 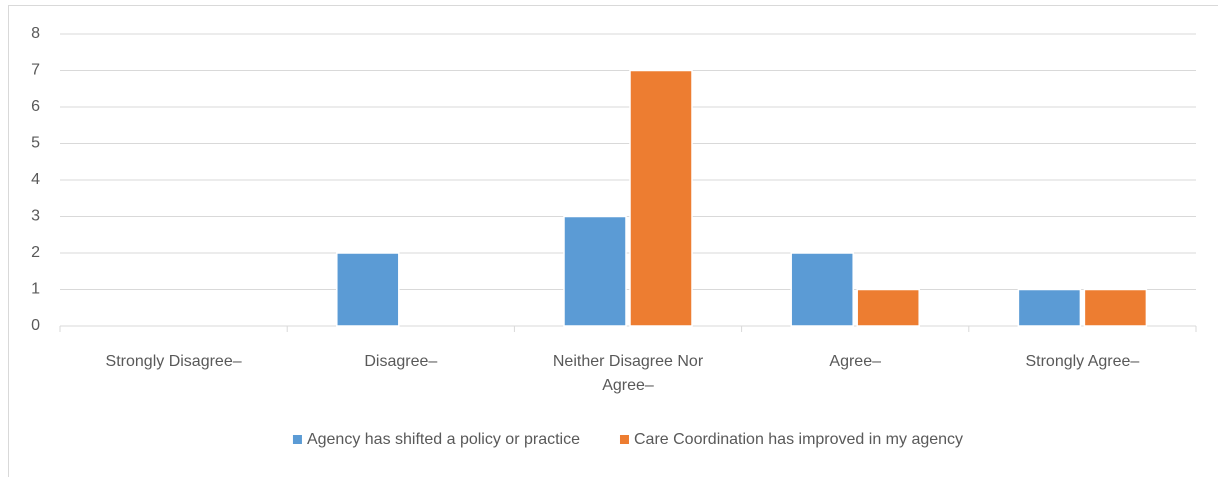 I want to click on x-tick-label: Strongly Agree–, so click(x=1082, y=361).